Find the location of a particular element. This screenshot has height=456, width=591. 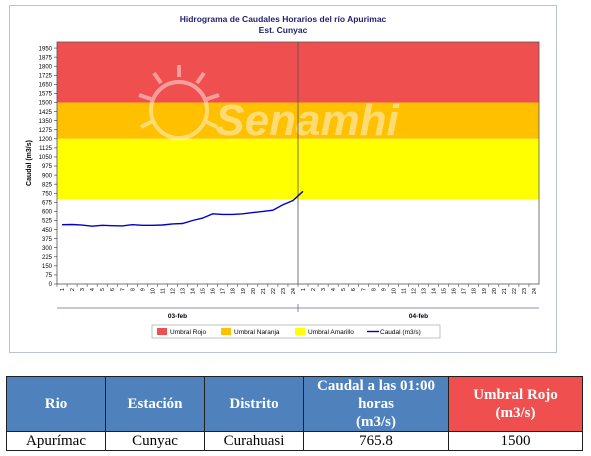

series-line is located at coordinates (182, 208).